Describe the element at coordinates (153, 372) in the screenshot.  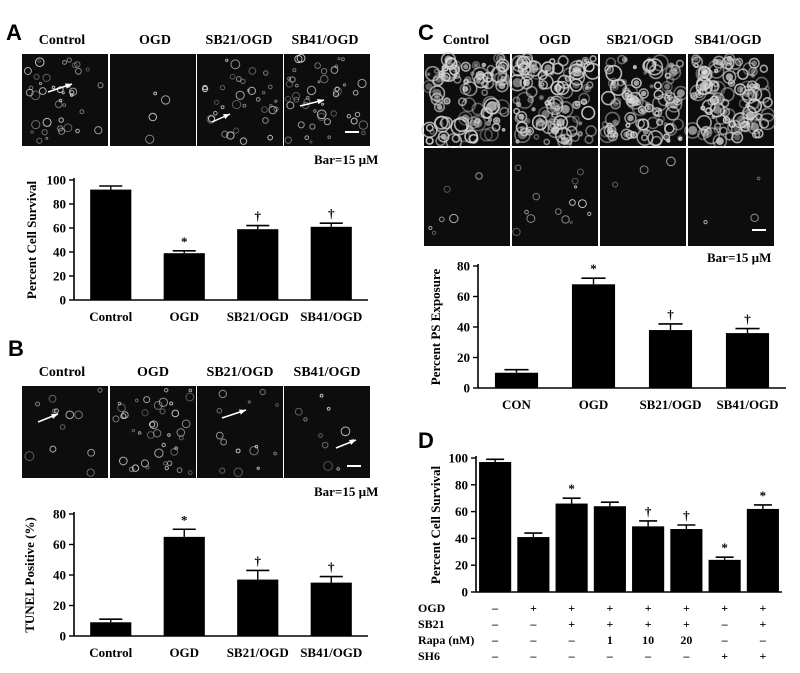
I see `micro-label-b-ogd: OGD` at that location.